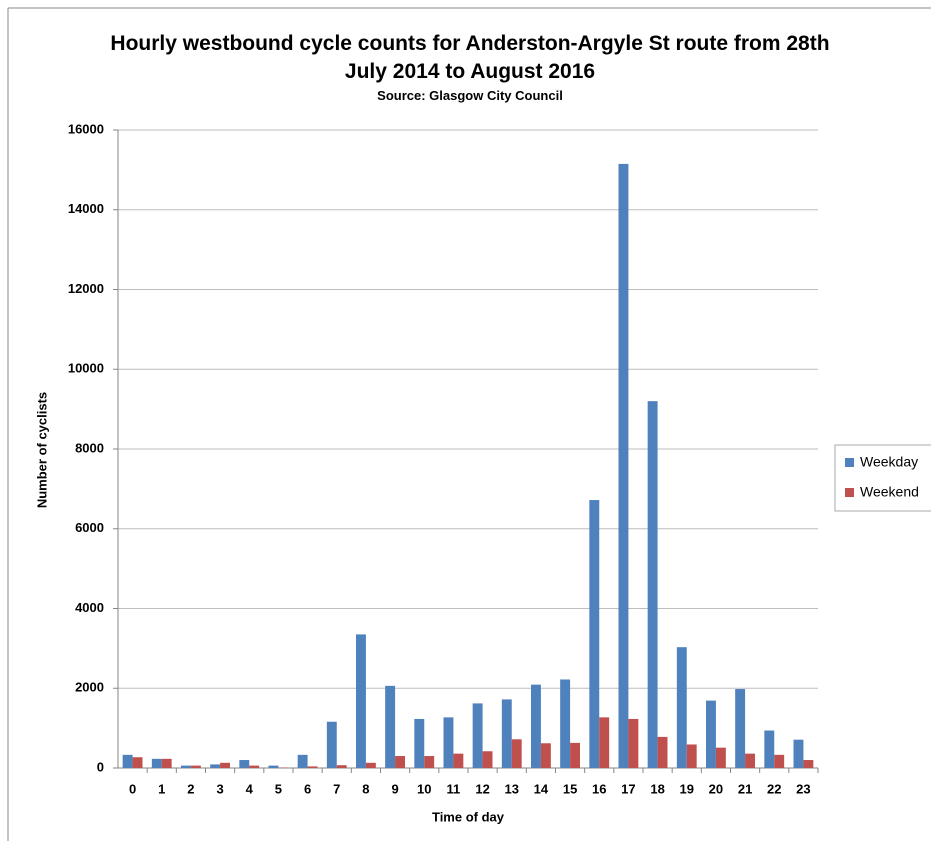 The image size is (931, 841). Describe the element at coordinates (161, 788) in the screenshot. I see `x-tick-label: 1` at that location.